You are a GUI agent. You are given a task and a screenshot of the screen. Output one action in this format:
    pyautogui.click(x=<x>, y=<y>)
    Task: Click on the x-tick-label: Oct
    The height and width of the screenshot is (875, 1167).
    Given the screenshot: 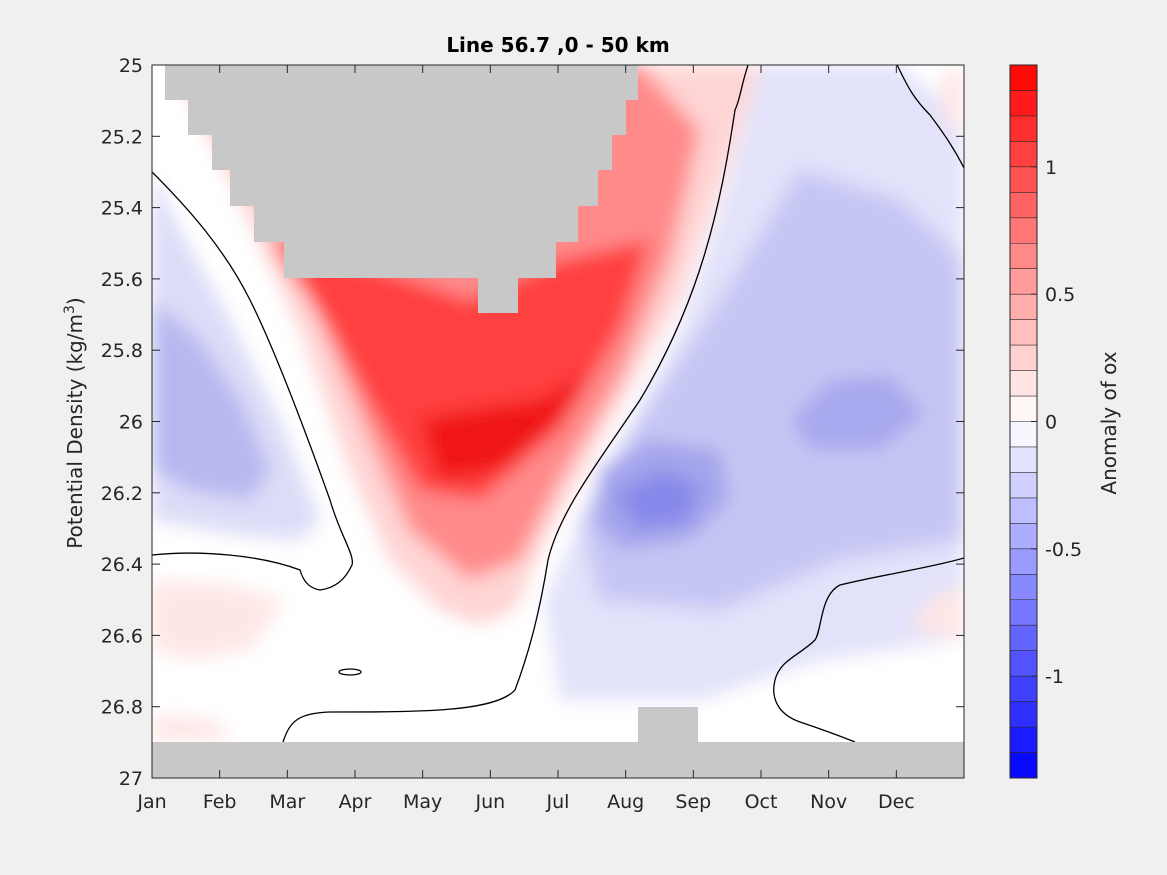 What is the action you would take?
    pyautogui.click(x=761, y=802)
    